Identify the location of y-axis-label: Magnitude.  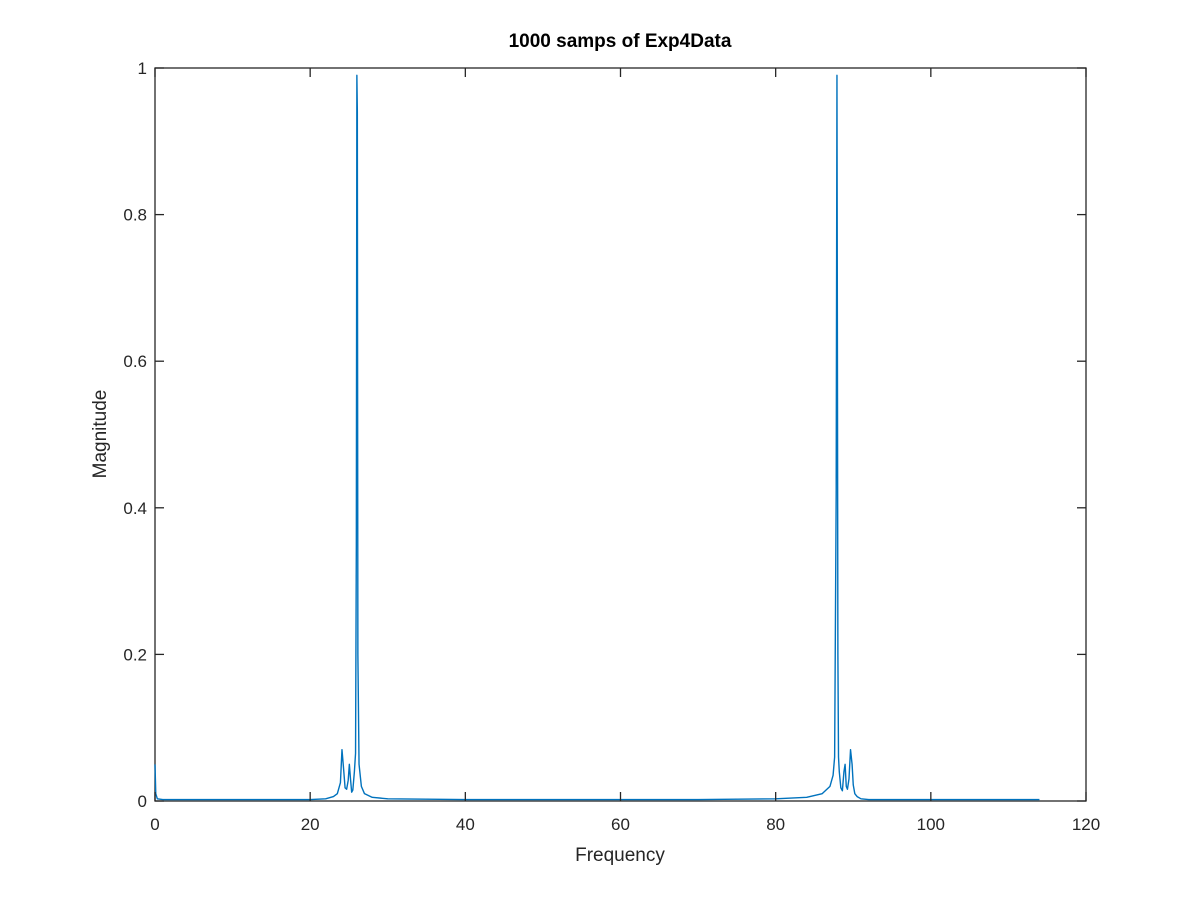
(100, 434).